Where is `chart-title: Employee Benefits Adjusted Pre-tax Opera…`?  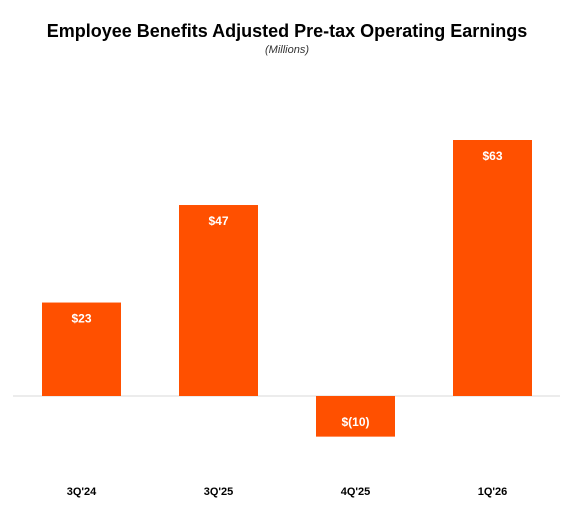 chart-title: Employee Benefits Adjusted Pre-tax Opera… is located at coordinates (287, 31).